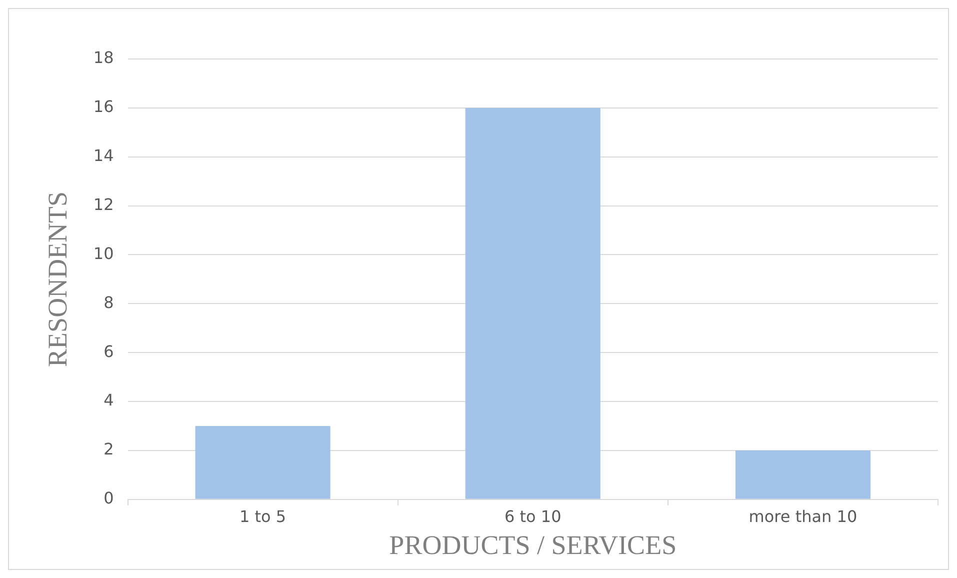  Describe the element at coordinates (533, 516) in the screenshot. I see `x-tick-label: 6 to 10` at that location.